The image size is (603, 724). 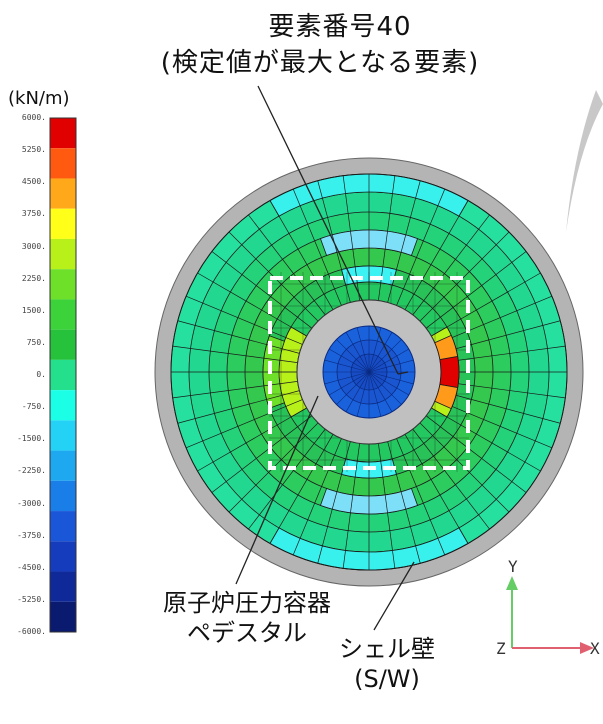 What do you see at coordinates (340, 27) in the screenshot?
I see `title-element-number: 要素番号40` at bounding box center [340, 27].